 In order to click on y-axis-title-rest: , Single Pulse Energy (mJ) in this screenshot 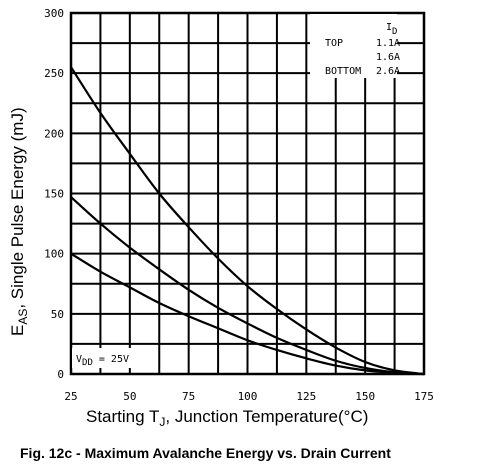, I will do `click(17, 207)`.